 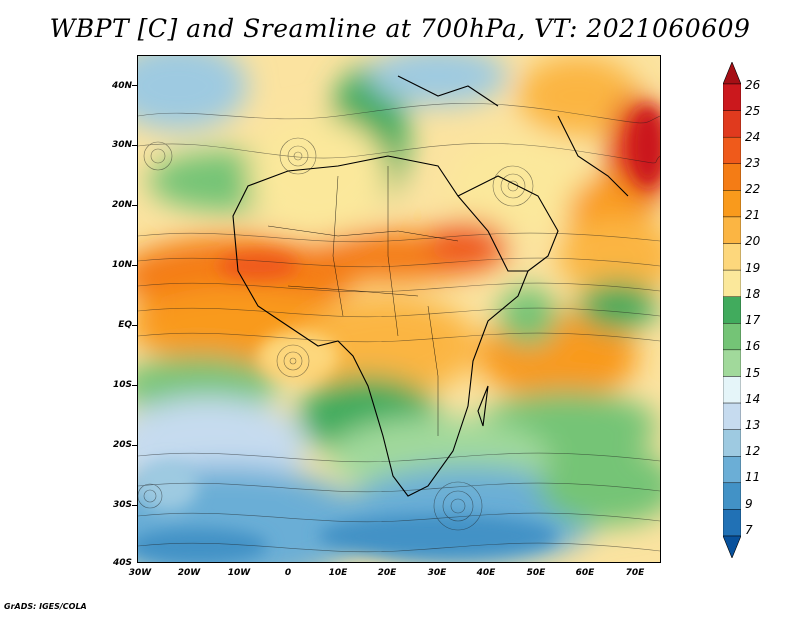 What do you see at coordinates (125, 325) in the screenshot?
I see `lat-label: EQ` at bounding box center [125, 325].